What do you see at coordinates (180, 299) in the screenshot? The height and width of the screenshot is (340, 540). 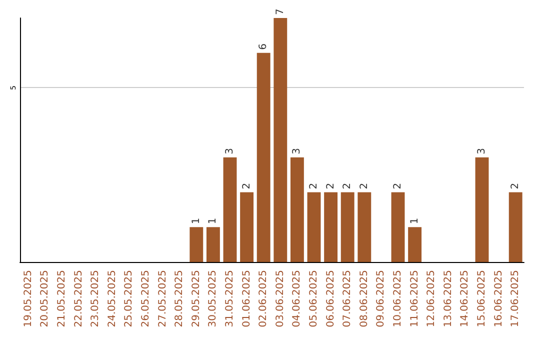 I see `x-tick-label: 28.05.2025` at bounding box center [180, 299].